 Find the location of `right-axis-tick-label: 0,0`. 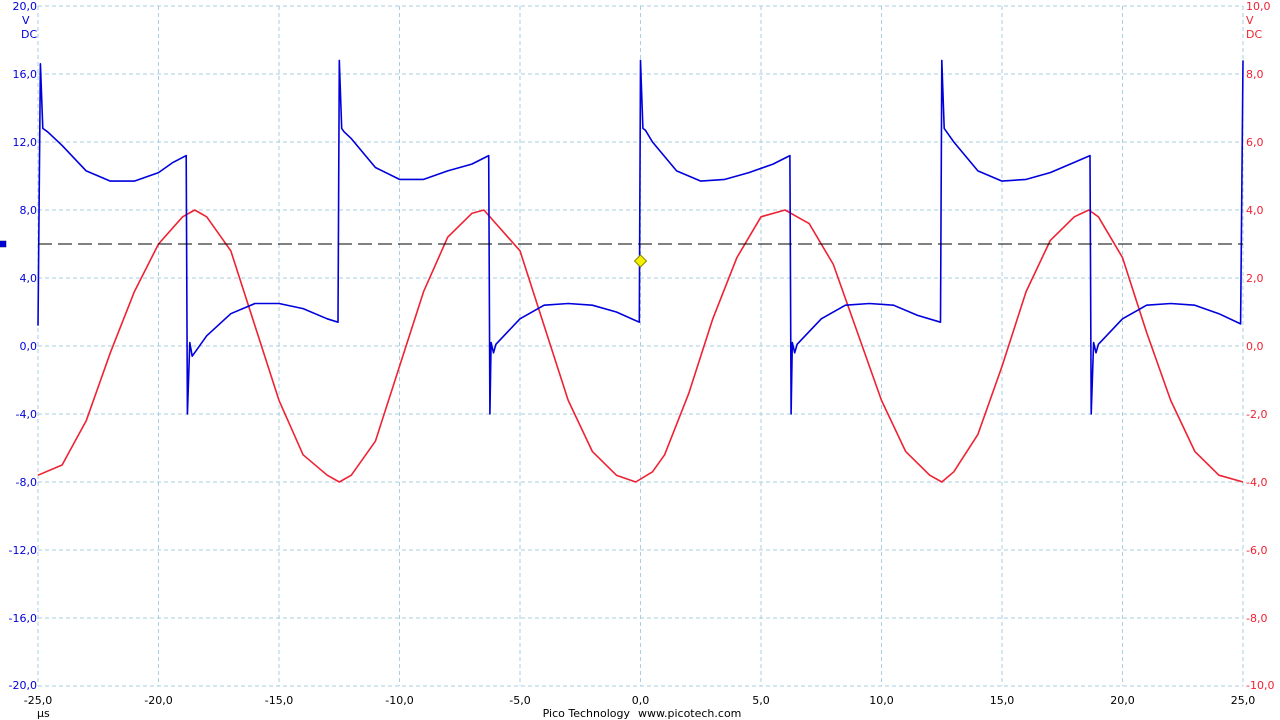

right-axis-tick-label: 0,0 is located at coordinates (1255, 346).